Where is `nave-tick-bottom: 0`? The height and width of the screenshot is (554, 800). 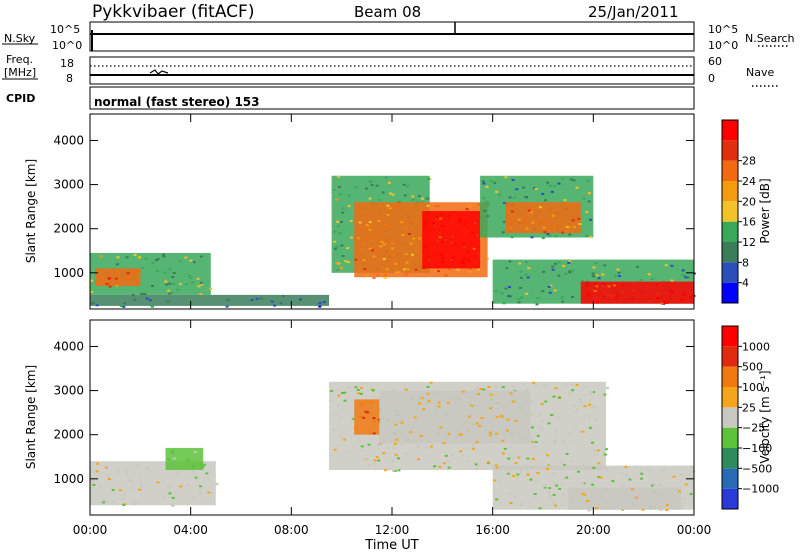 nave-tick-bottom: 0 is located at coordinates (711, 78).